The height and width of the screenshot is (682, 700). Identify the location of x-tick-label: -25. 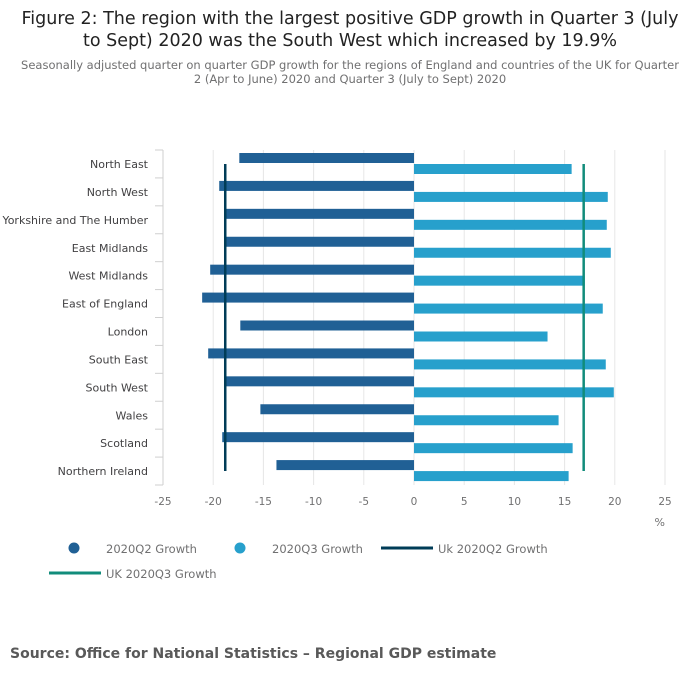
(162, 502).